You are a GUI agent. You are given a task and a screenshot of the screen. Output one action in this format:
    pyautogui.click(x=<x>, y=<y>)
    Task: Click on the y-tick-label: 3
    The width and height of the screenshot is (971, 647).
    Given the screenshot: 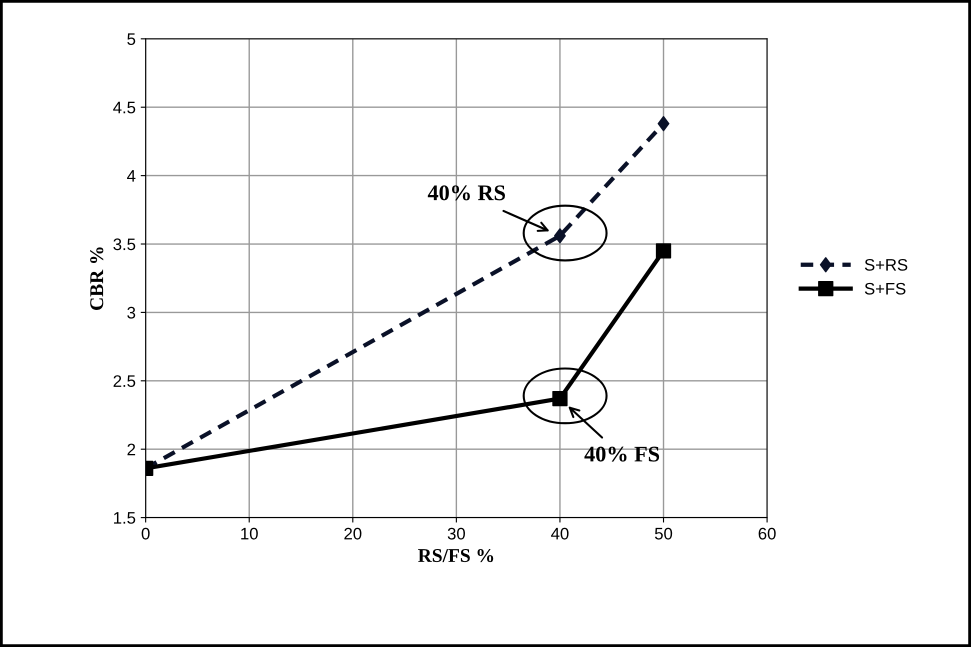 What is the action you would take?
    pyautogui.click(x=131, y=312)
    